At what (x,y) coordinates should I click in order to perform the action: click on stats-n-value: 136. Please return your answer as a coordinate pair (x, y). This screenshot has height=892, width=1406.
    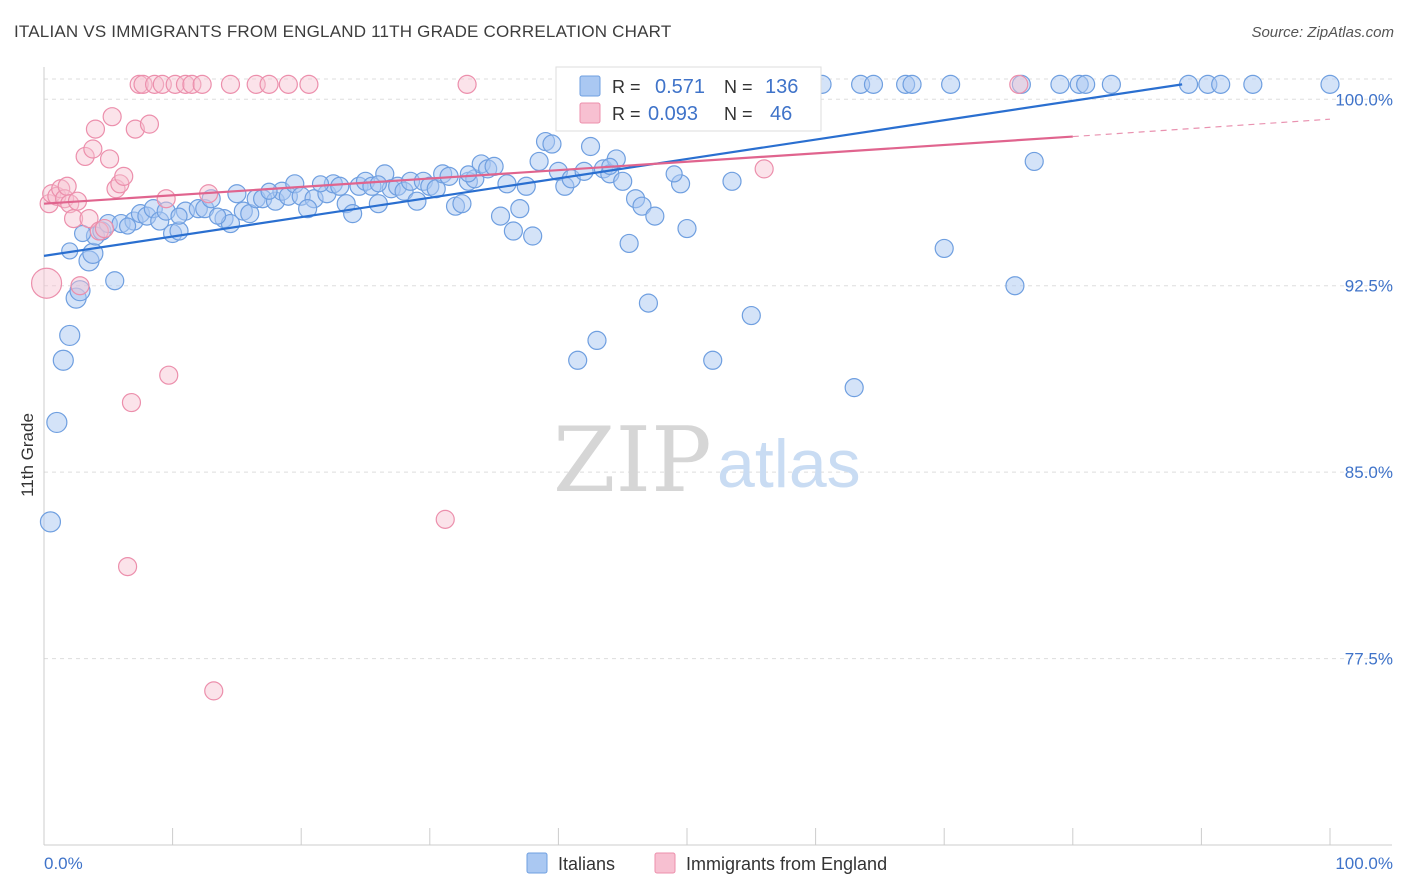
    Looking at the image, I should click on (781, 87).